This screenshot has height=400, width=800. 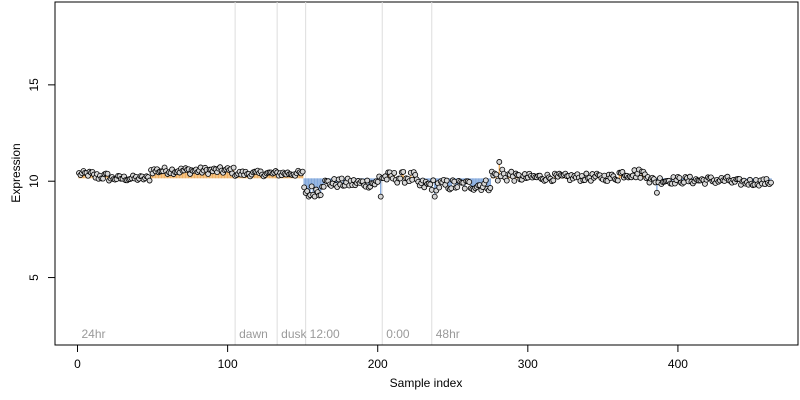 What do you see at coordinates (678, 364) in the screenshot?
I see `x-tick-label: 400` at bounding box center [678, 364].